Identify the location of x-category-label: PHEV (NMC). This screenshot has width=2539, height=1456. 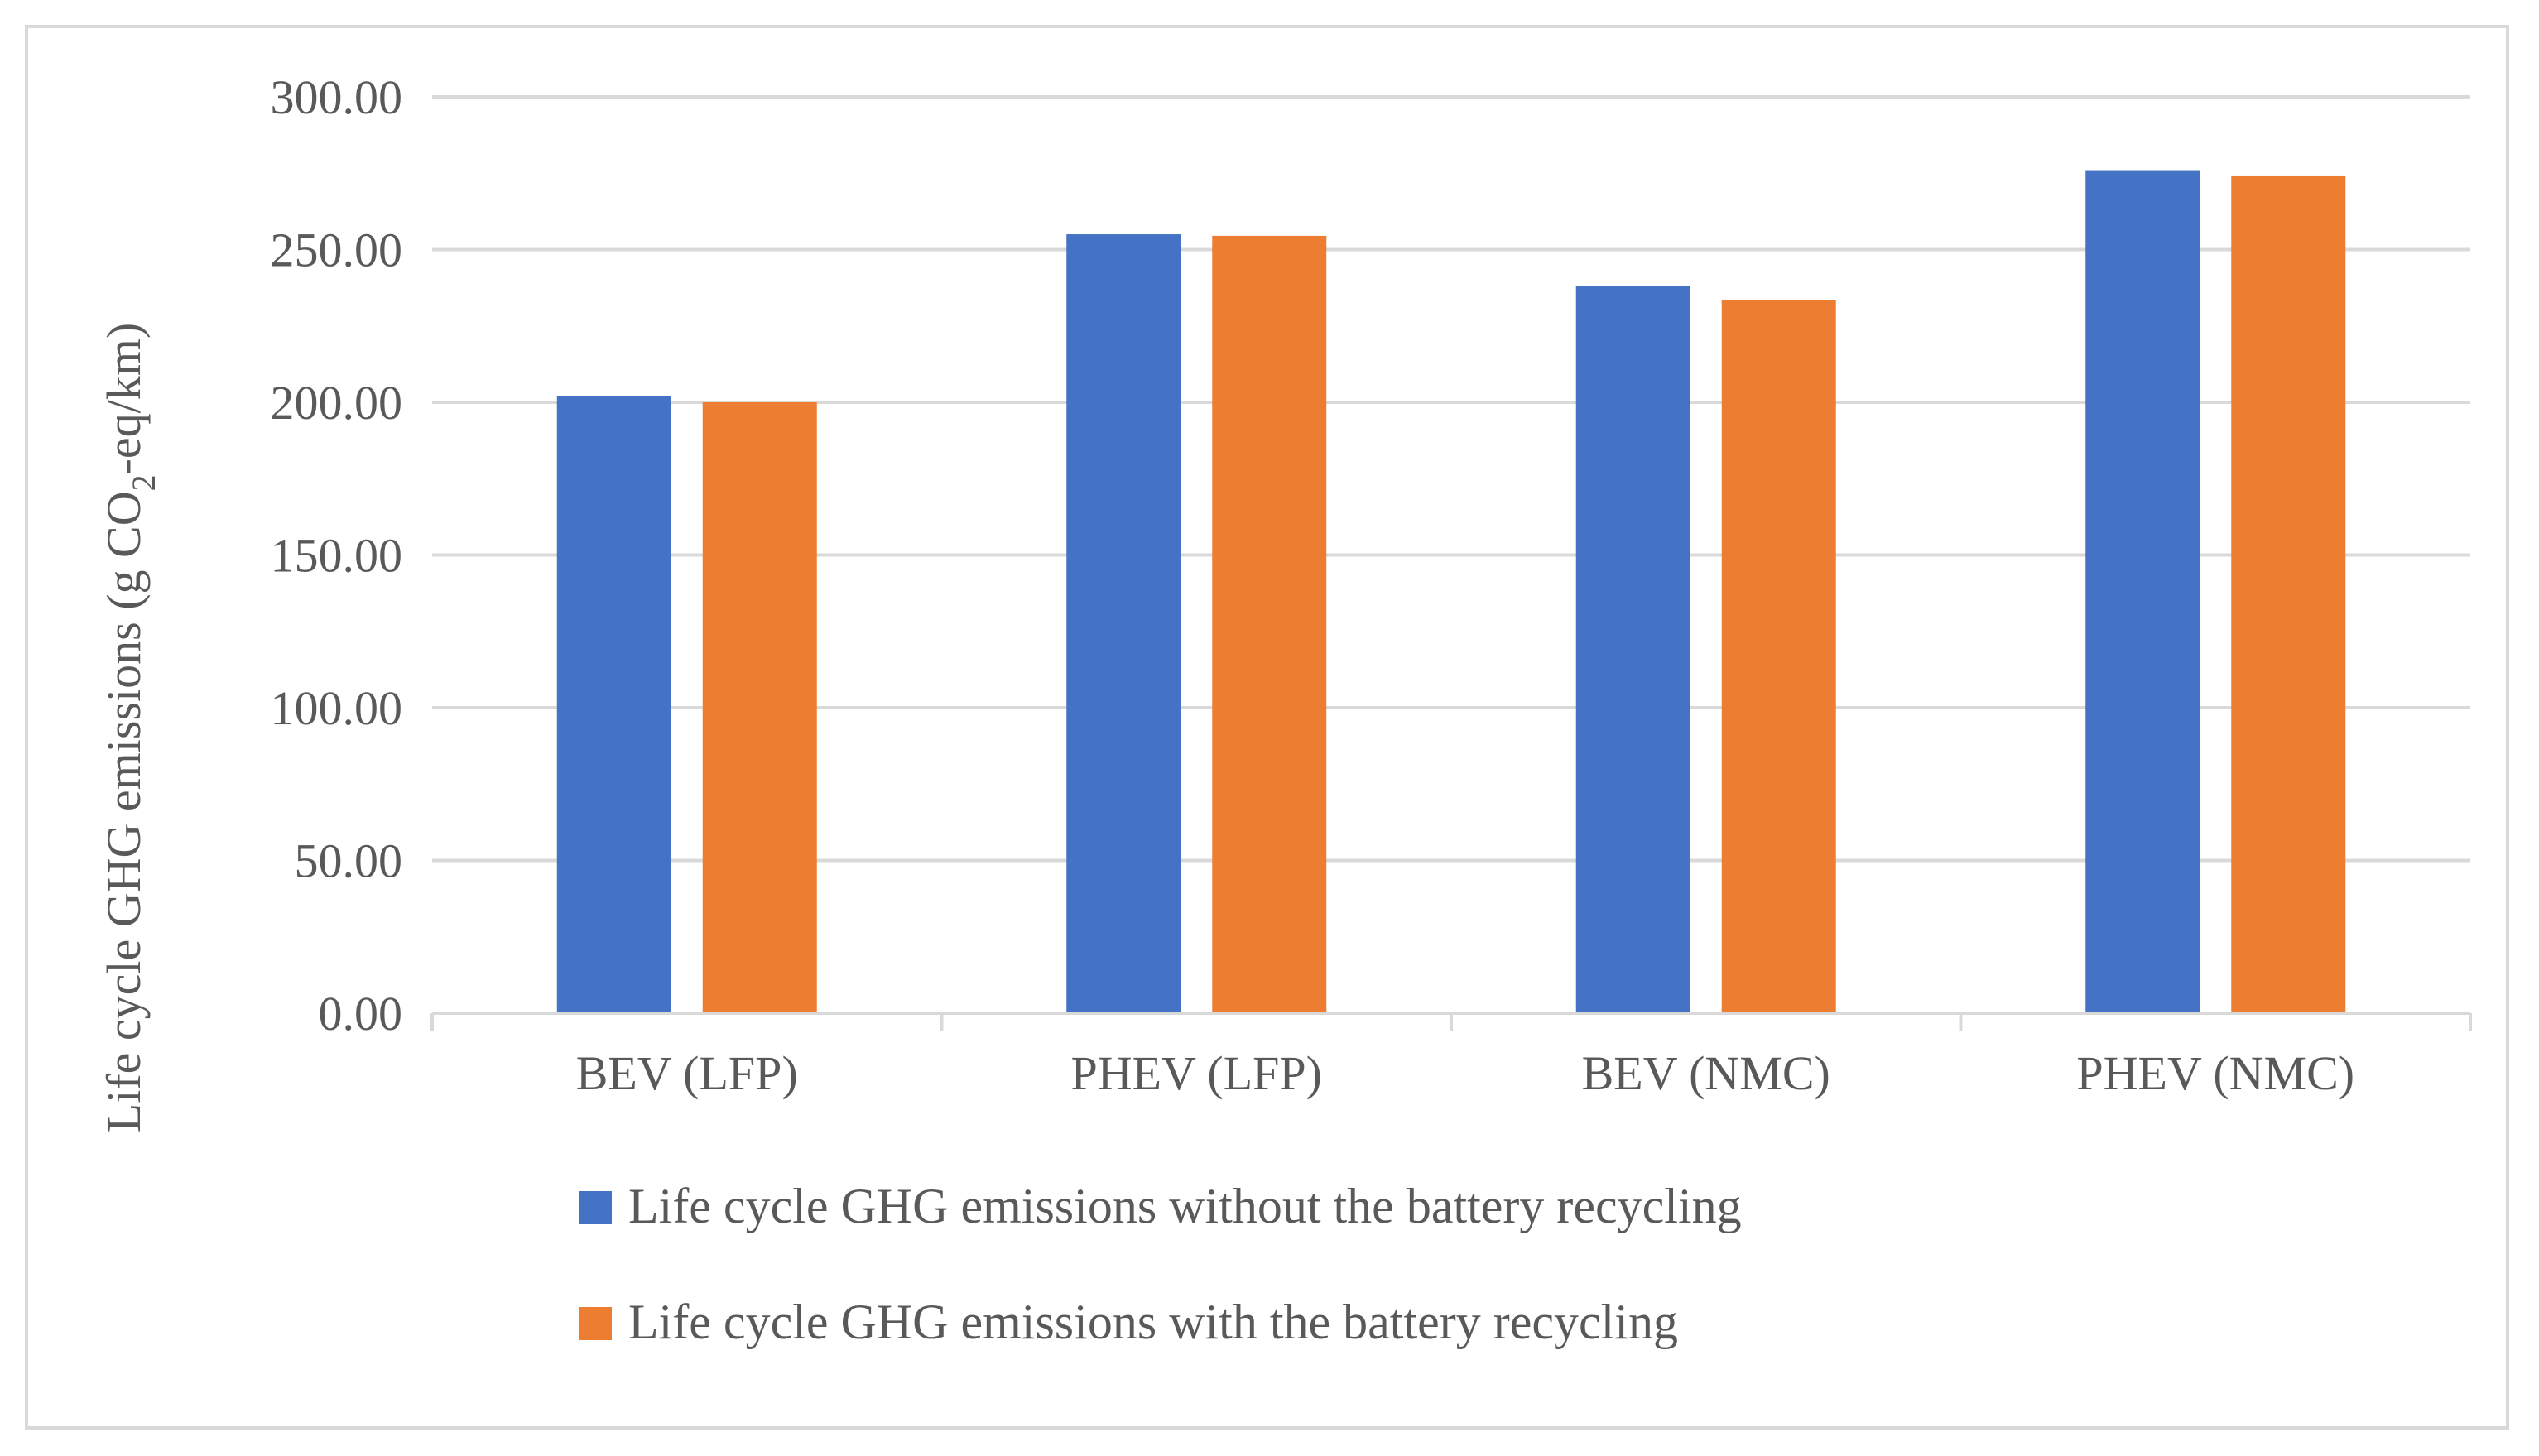
(2215, 1073).